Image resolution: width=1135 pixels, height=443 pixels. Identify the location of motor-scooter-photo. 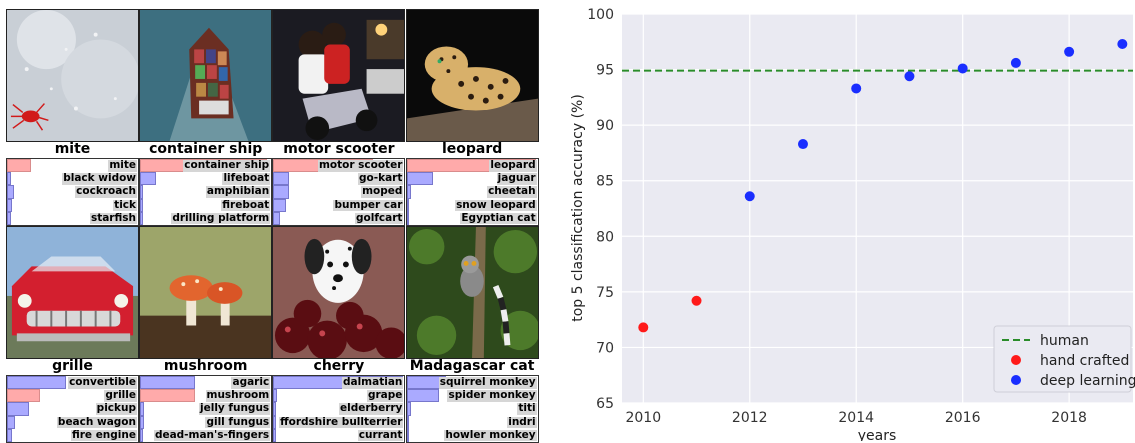
(339, 75).